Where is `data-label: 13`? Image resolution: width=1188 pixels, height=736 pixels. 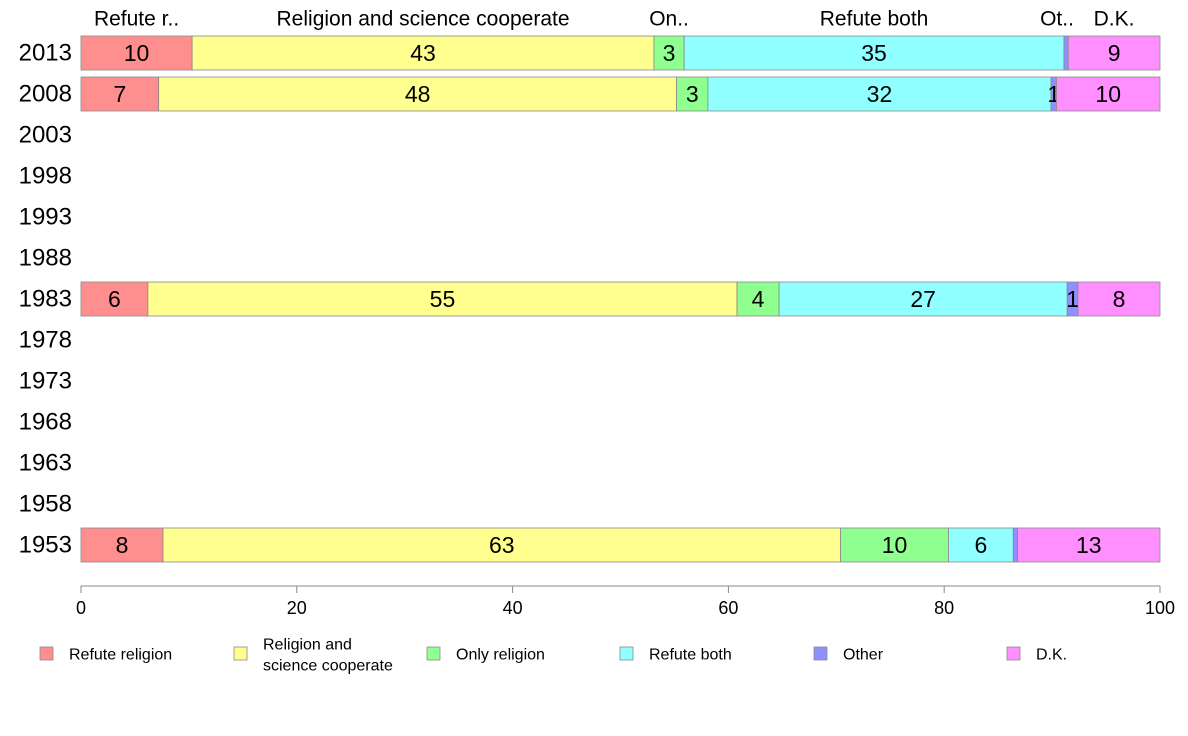 data-label: 13 is located at coordinates (1089, 545).